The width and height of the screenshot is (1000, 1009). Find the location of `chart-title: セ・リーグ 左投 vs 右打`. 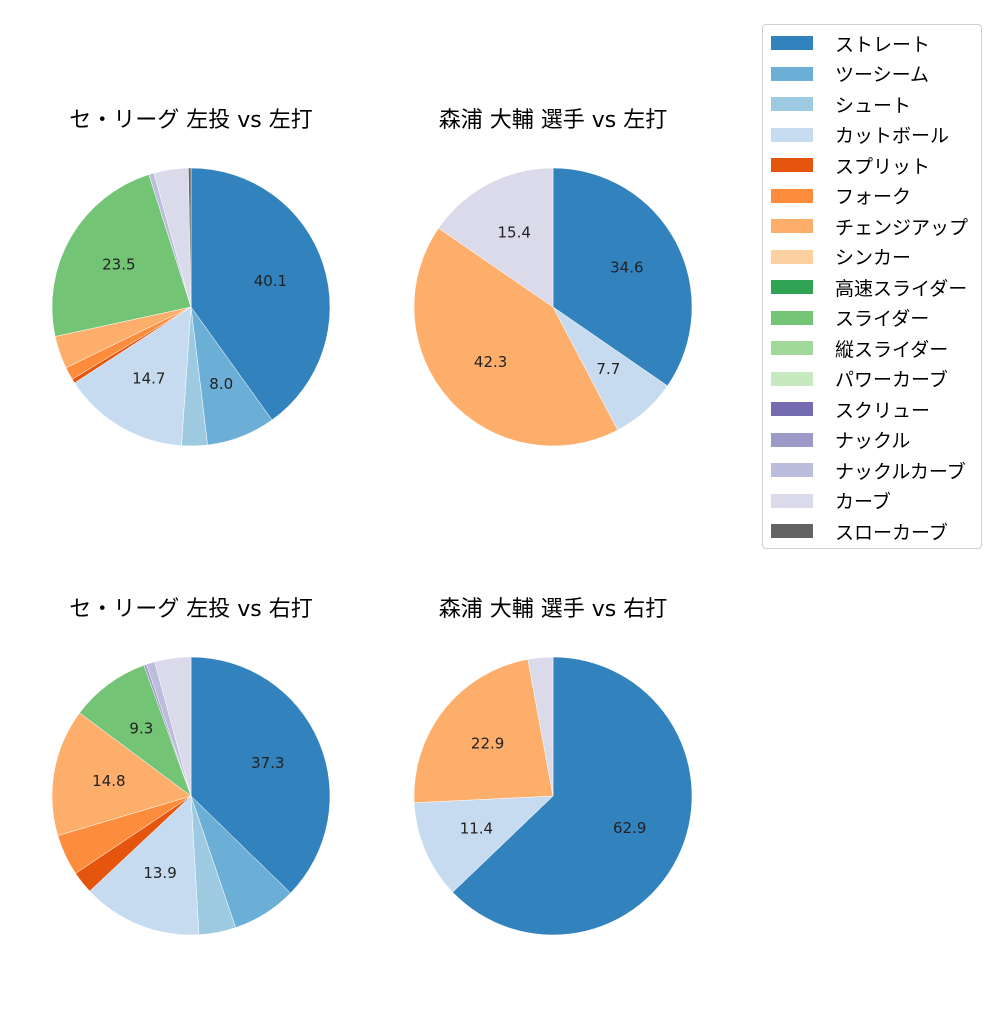

chart-title: セ・リーグ 左投 vs 右打 is located at coordinates (191, 609).